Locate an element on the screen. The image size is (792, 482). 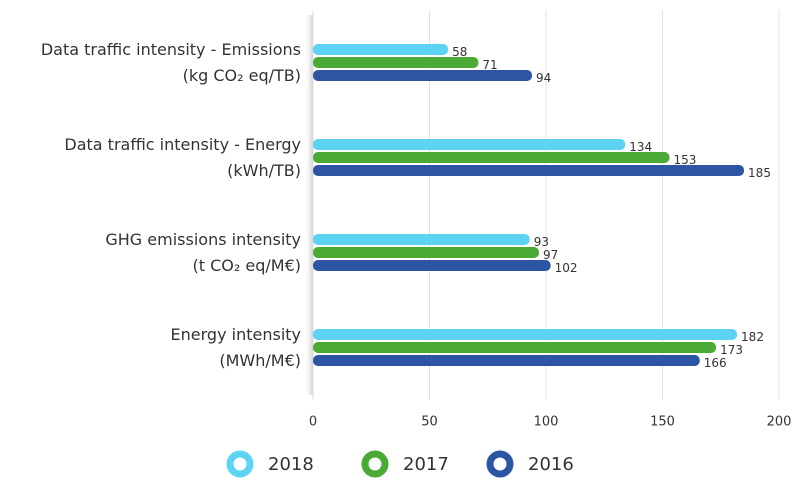
value-label: 153 is located at coordinates (684, 160).